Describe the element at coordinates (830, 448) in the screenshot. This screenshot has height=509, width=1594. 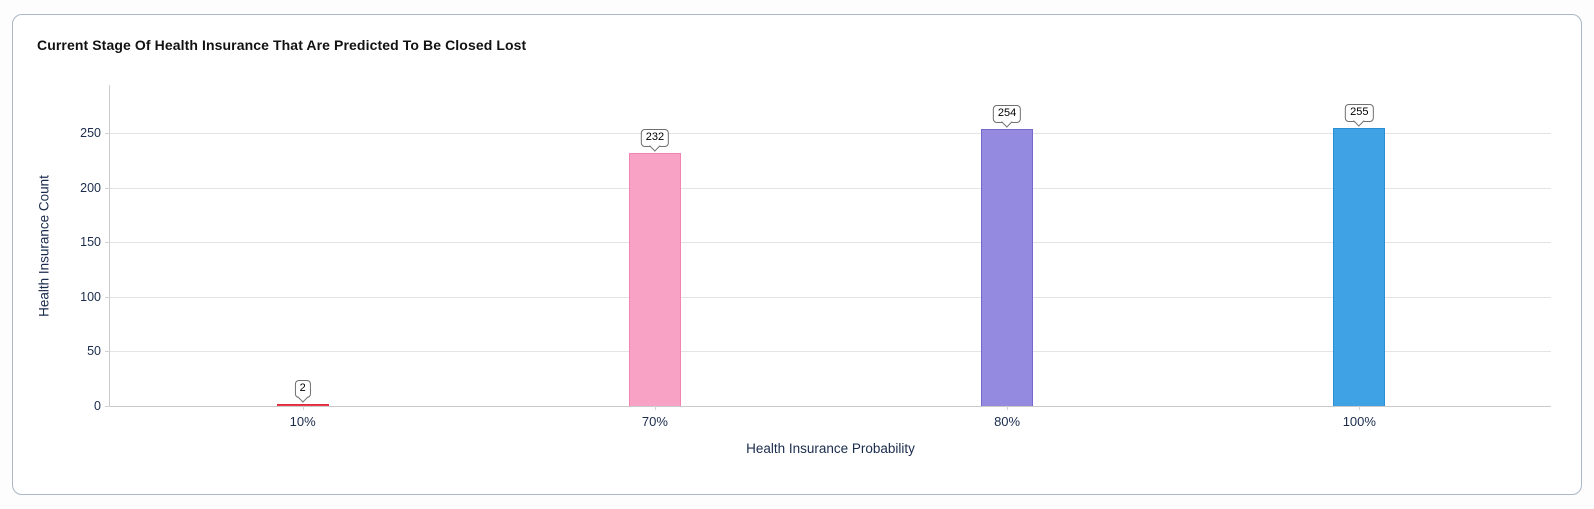
I see `x-axis-title: Health Insurance Probability` at that location.